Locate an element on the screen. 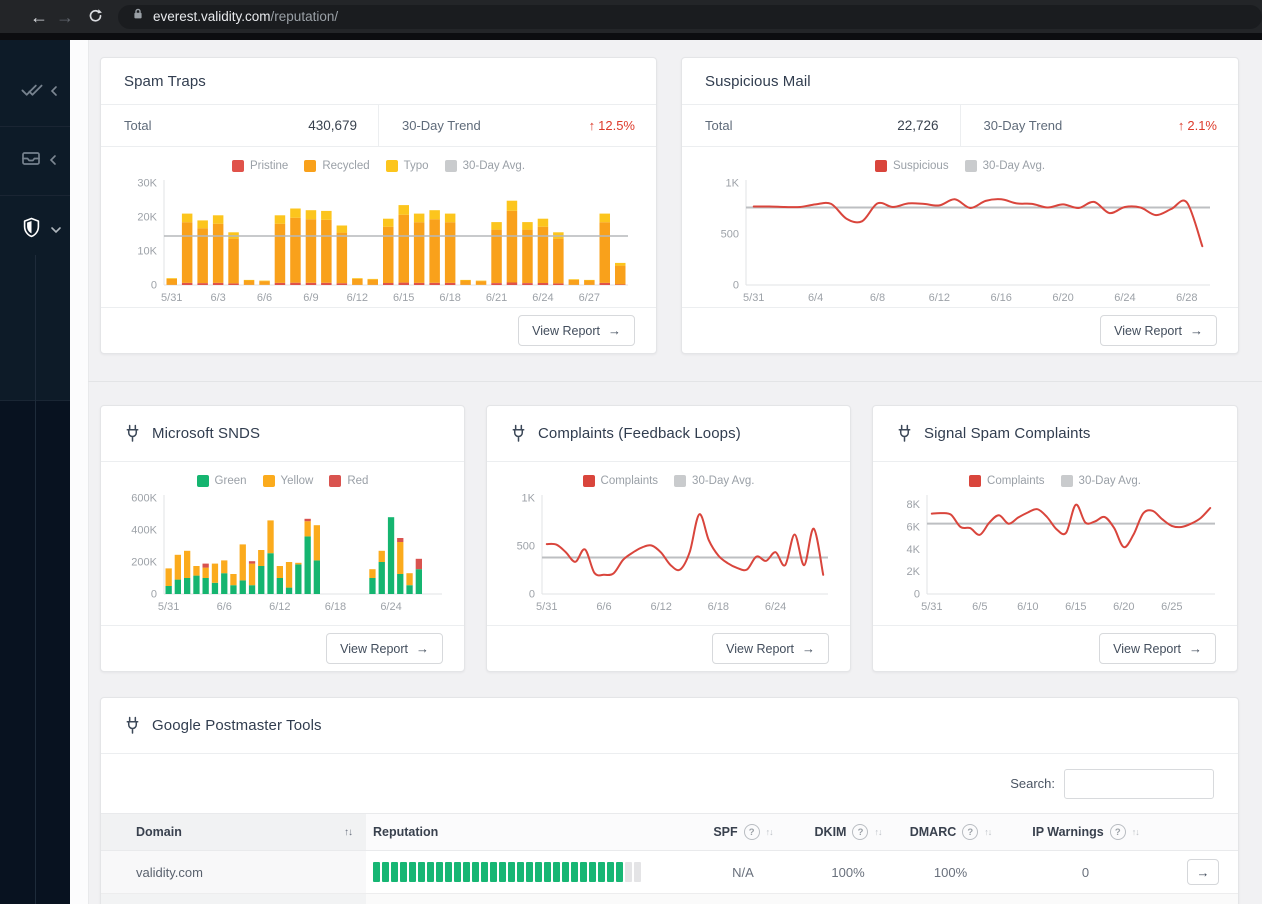 This screenshot has width=1262, height=904. table-row: validity.com N/A 100% 100% 0 → is located at coordinates (669, 872).